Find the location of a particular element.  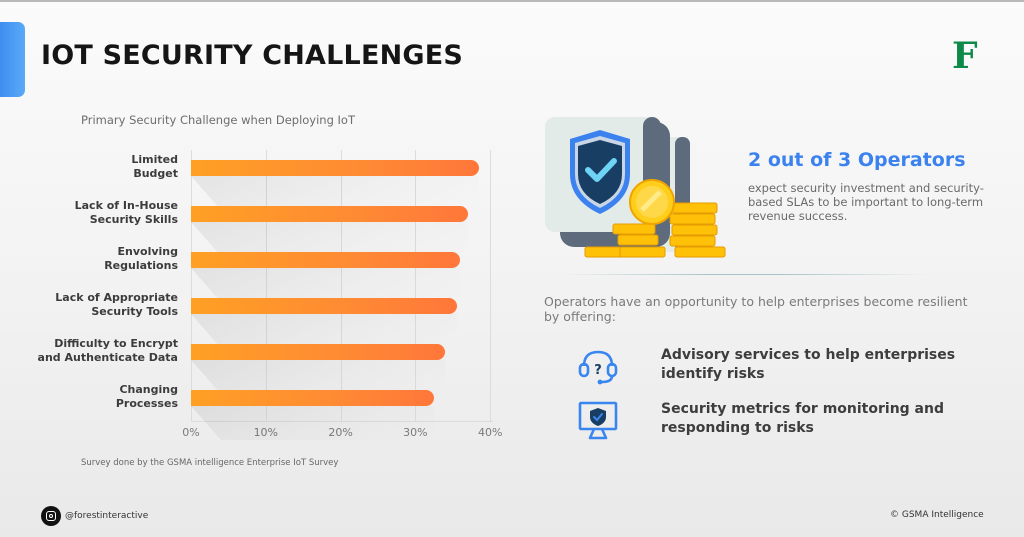

category-label: Lack of In-House Security Skills is located at coordinates (126, 212).